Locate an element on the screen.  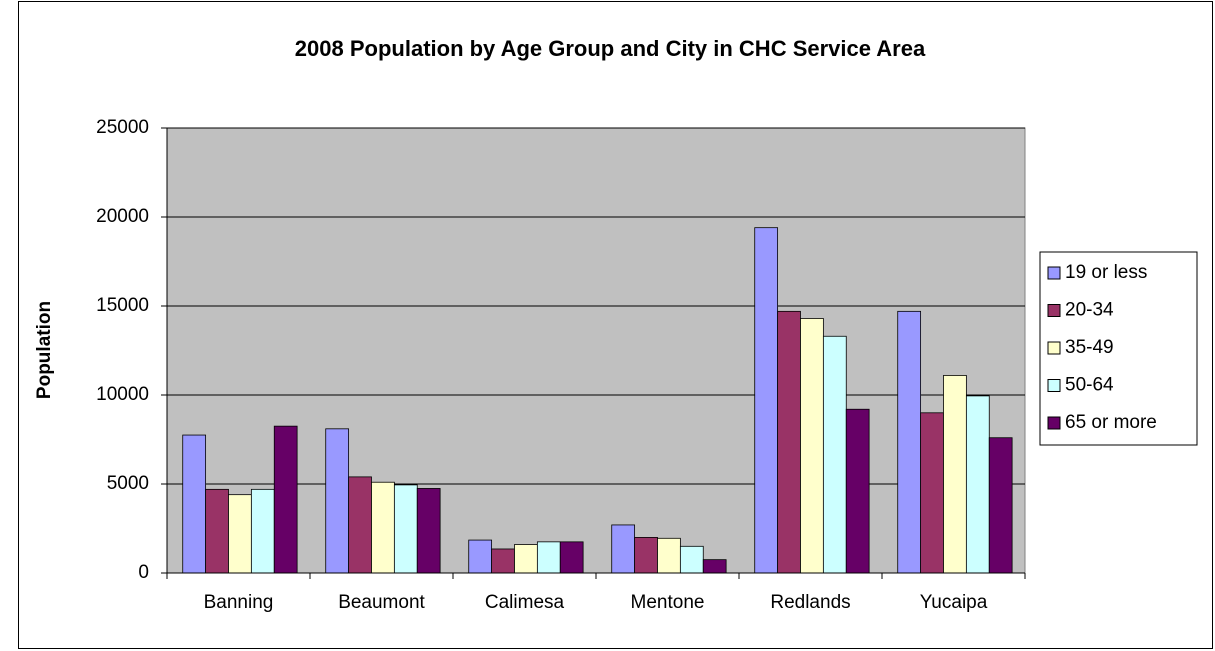
y-tick-label: 20000 is located at coordinates (122, 216).